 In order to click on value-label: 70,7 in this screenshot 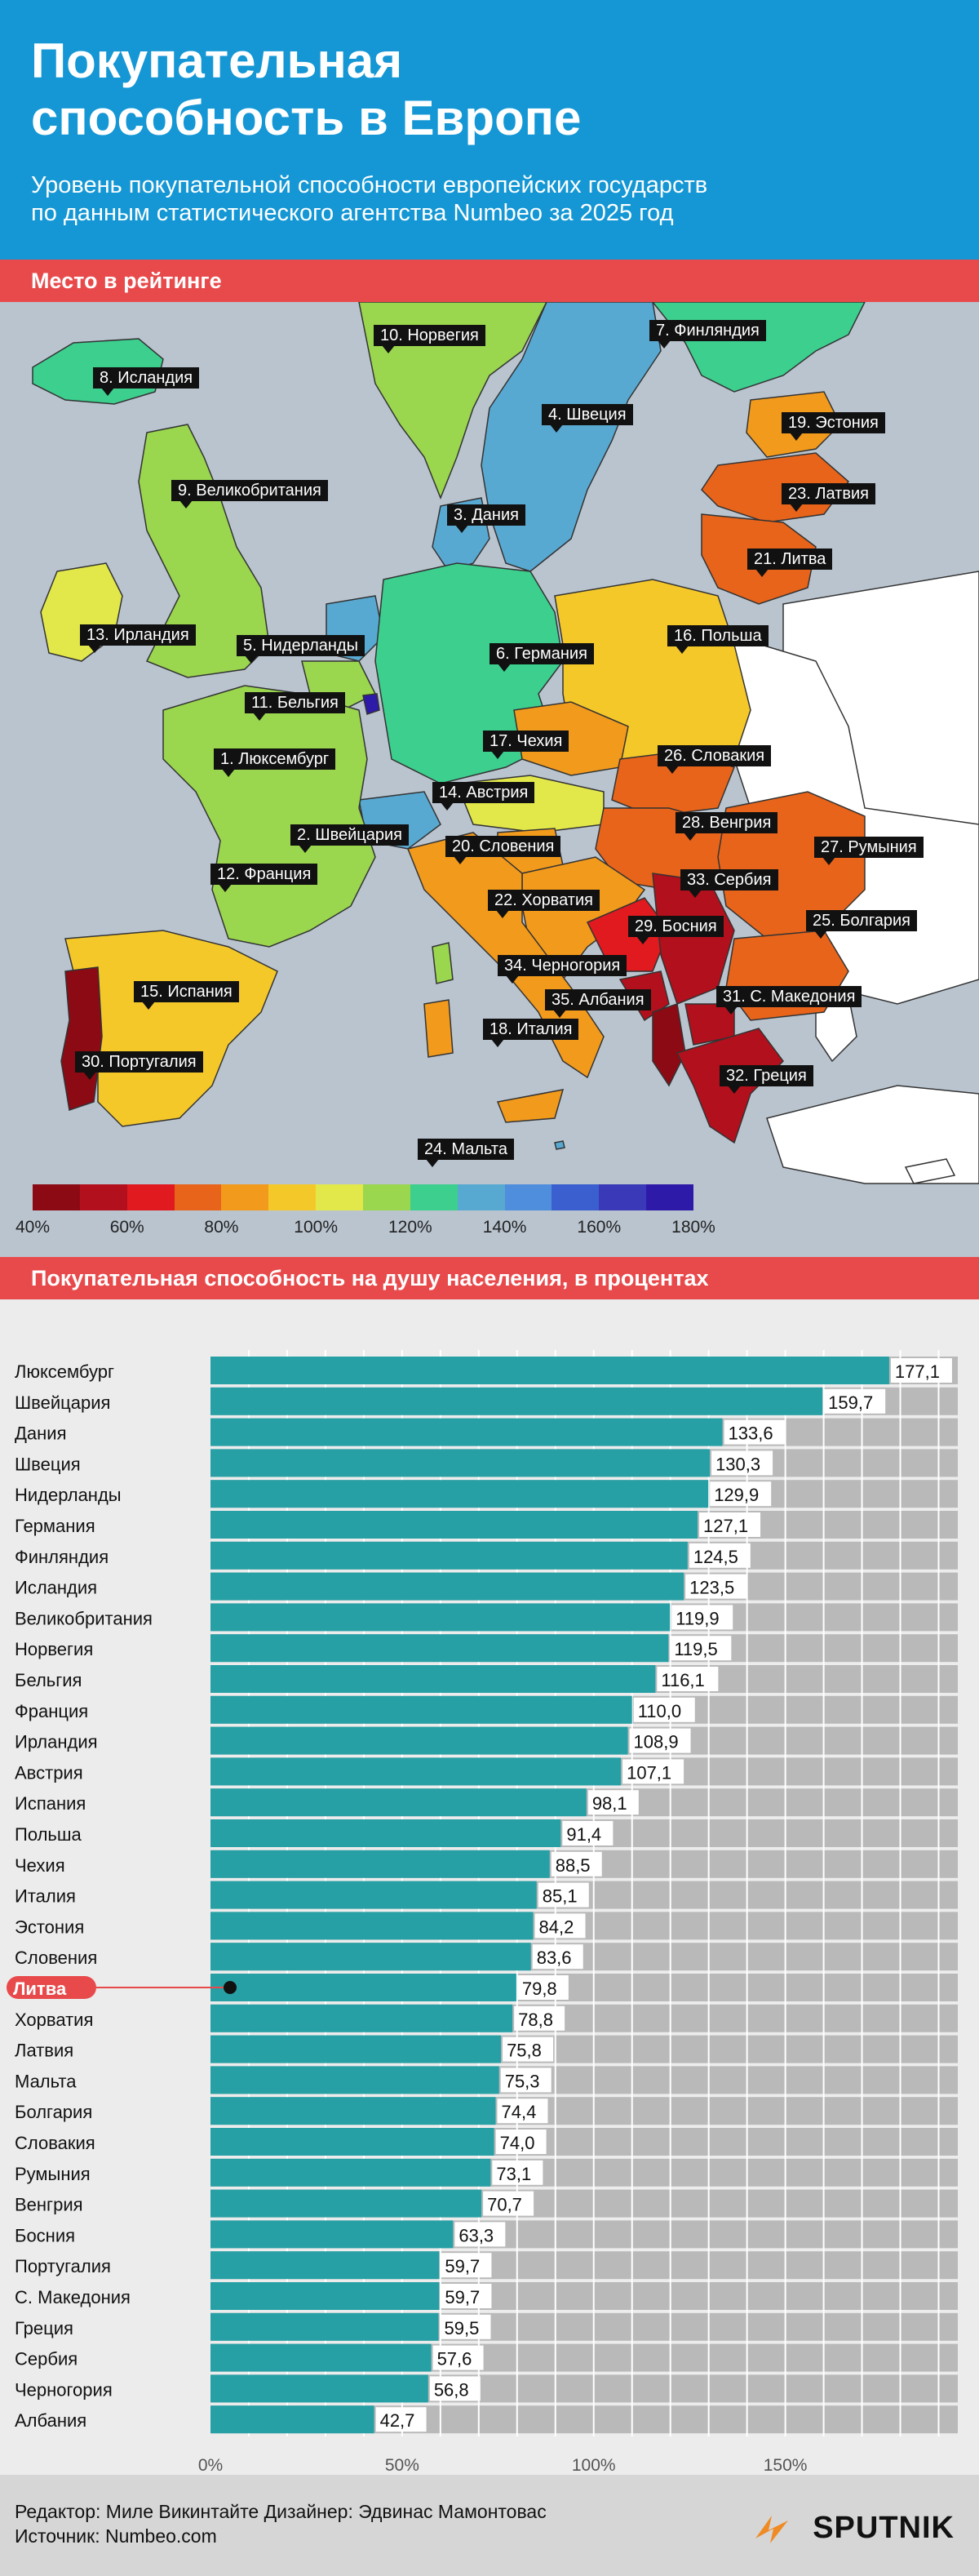, I will do `click(504, 2205)`.